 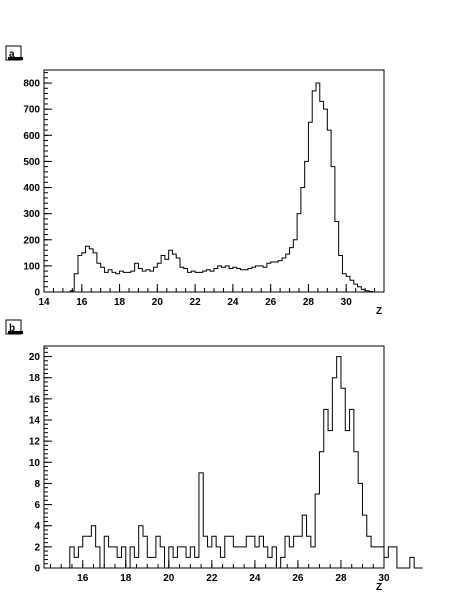 What do you see at coordinates (37, 505) in the screenshot?
I see `panel-b-y-tick-label: 6` at bounding box center [37, 505].